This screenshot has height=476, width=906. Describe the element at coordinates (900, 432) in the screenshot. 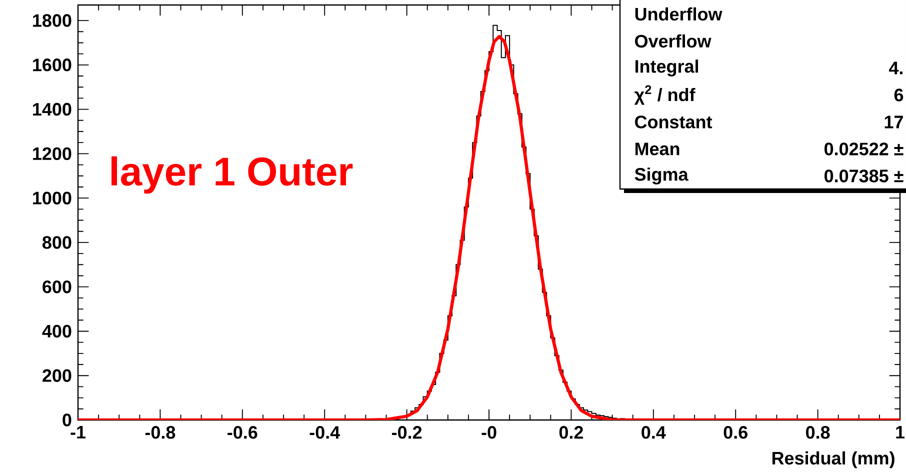

I see `x-tick-label: 1` at that location.